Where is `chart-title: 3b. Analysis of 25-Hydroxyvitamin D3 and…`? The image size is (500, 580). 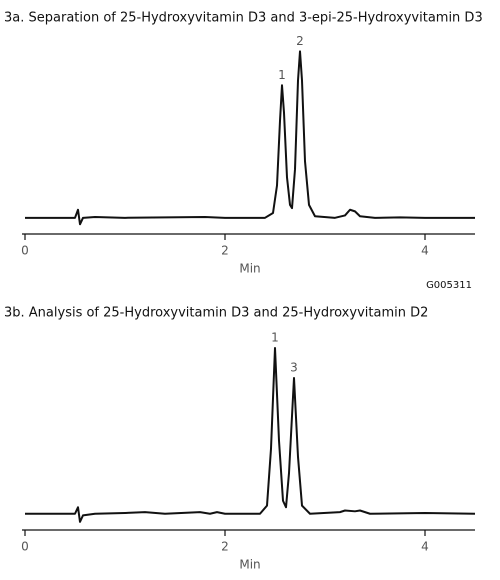 chart-title: 3b. Analysis of 25-Hydroxyvitamin D3 and… is located at coordinates (216, 313).